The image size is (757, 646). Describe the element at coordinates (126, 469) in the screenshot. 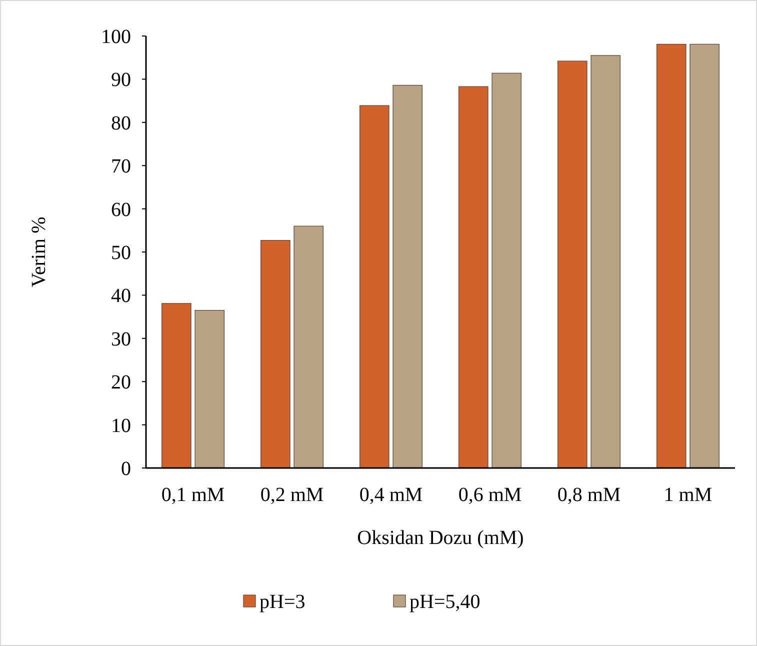

I see `y-tick-label: 0` at that location.